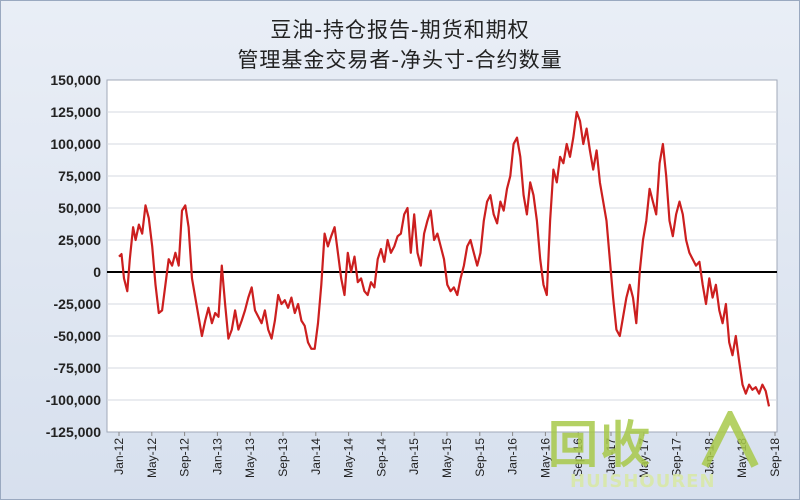  I want to click on x-tick-label: Jan-17, so click(611, 456).